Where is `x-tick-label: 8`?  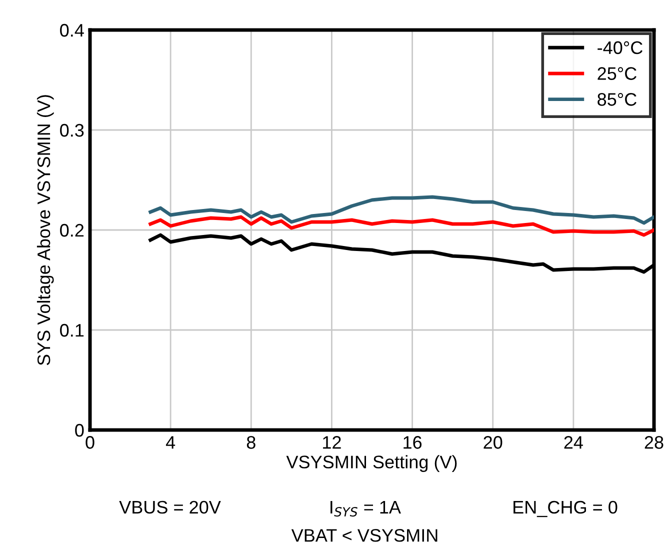
x-tick-label: 8 is located at coordinates (251, 442).